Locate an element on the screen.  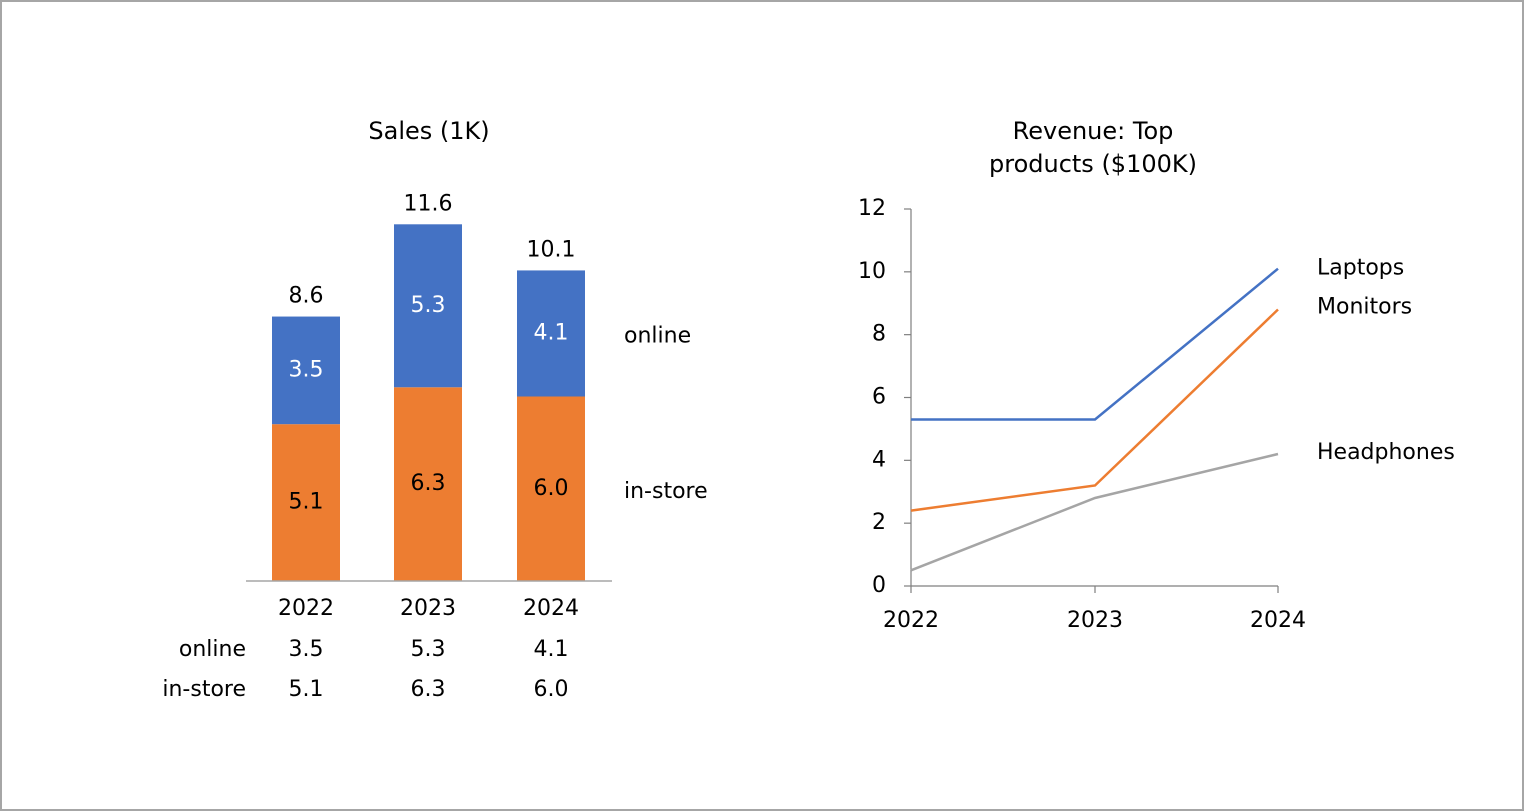
line-x-tick-label-2024: 2024 is located at coordinates (1278, 620).